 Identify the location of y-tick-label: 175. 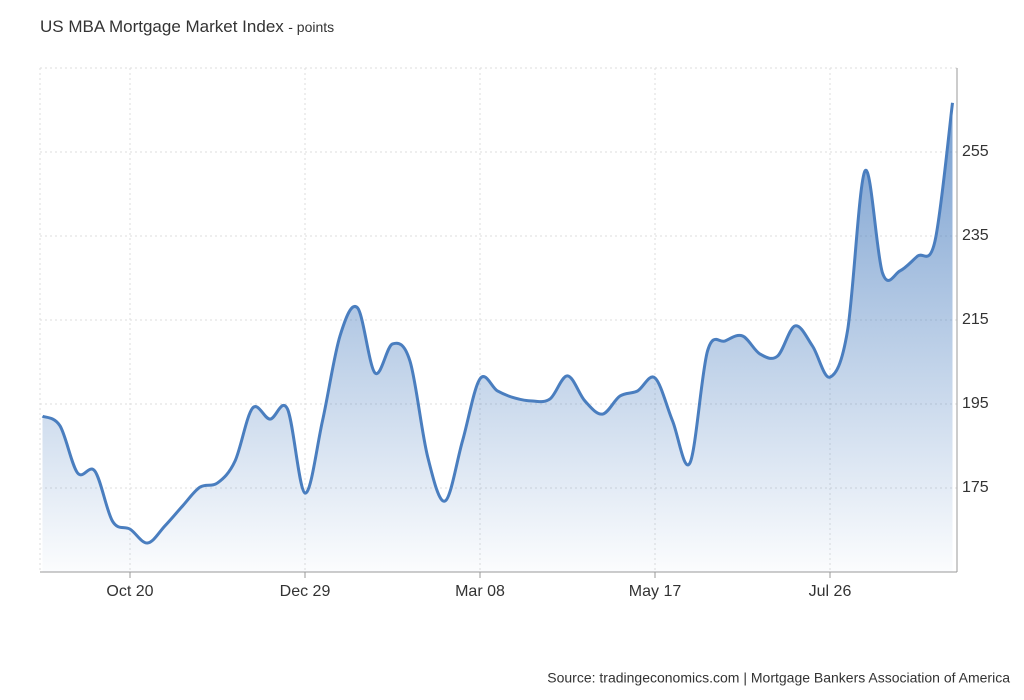
(975, 487).